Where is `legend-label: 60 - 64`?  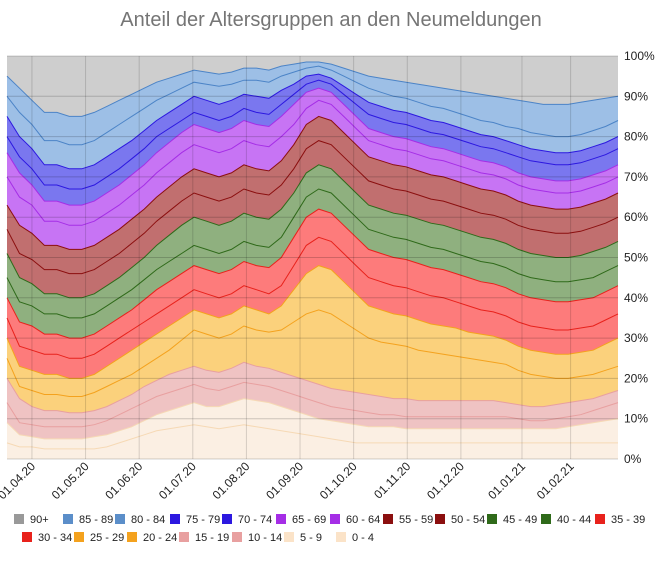
legend-label: 60 - 64 is located at coordinates (363, 520).